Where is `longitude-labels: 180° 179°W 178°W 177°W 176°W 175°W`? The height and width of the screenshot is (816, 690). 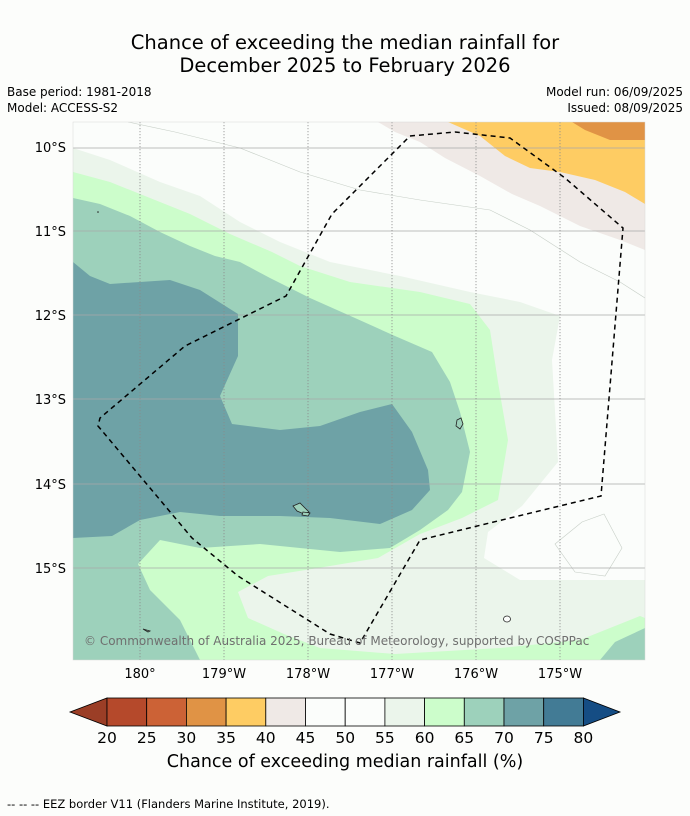
longitude-labels: 180° 179°W 178°W 177°W 176°W 175°W is located at coordinates (353, 674).